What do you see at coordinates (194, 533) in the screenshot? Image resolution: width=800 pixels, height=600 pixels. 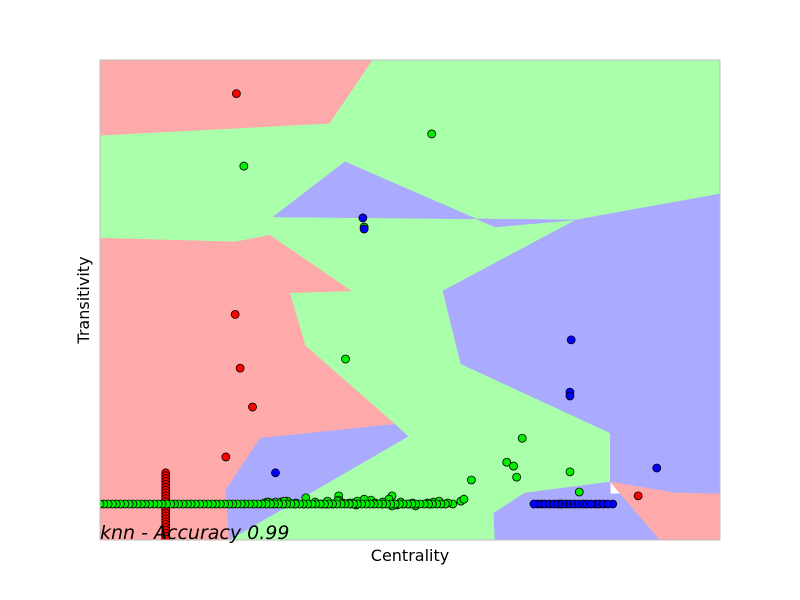 I see `accuracy-annotation: knn - Accuracy 0.99` at bounding box center [194, 533].